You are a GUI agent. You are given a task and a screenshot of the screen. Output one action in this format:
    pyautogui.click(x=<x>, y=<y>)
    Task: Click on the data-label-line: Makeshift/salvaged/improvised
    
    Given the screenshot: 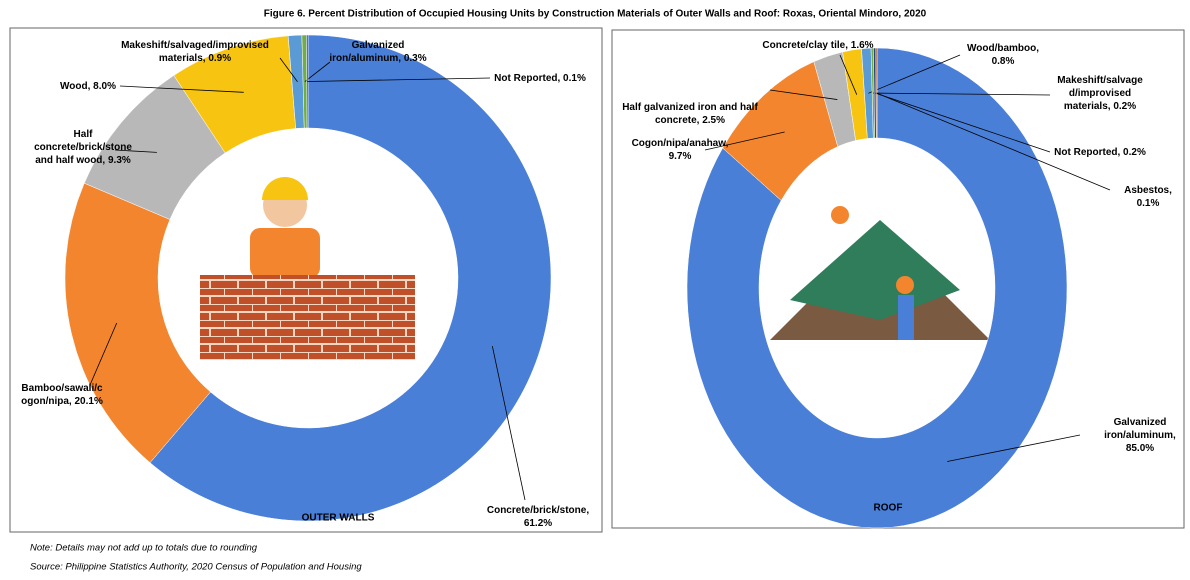 What is the action you would take?
    pyautogui.click(x=195, y=45)
    